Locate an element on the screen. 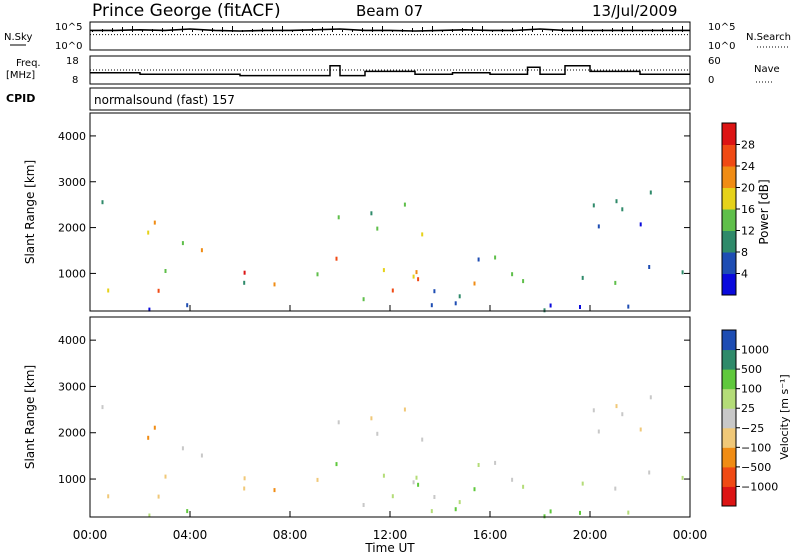  power-colorbar-tick-label: 24 is located at coordinates (748, 166).